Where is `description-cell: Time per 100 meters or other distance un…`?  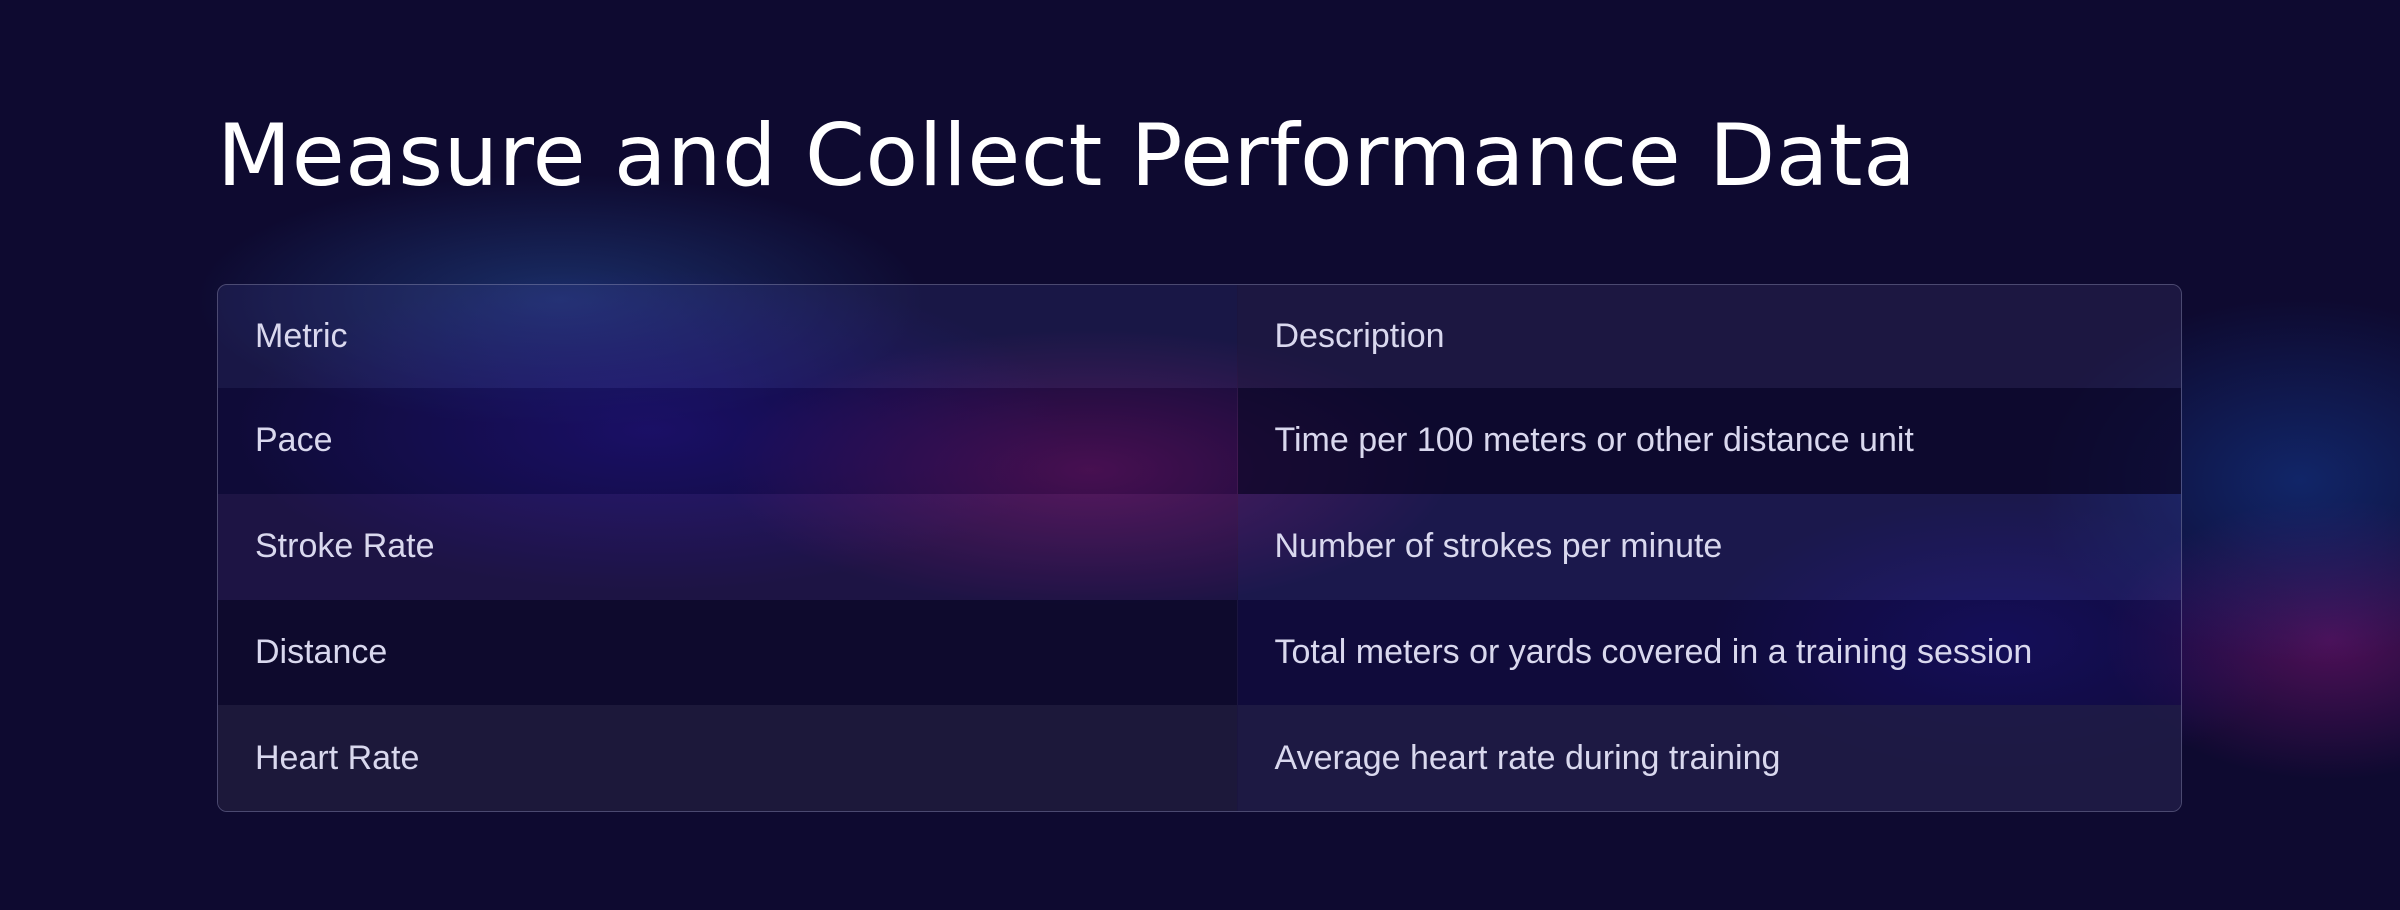 description-cell: Time per 100 meters or other distance un… is located at coordinates (1708, 441).